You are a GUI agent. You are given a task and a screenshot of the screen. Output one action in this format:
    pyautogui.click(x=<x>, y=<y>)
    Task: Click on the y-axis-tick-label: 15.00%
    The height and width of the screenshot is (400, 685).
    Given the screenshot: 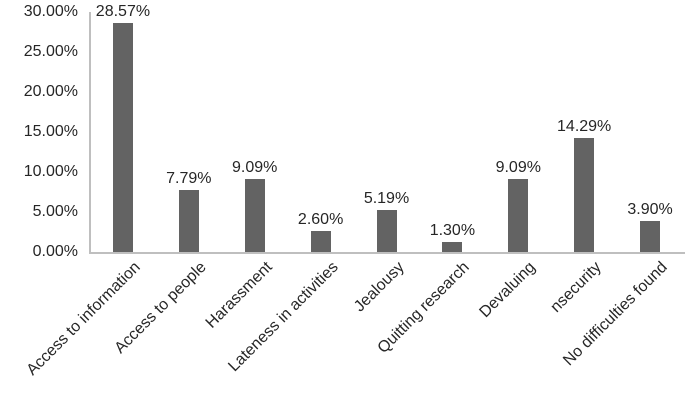 What is the action you would take?
    pyautogui.click(x=50, y=131)
    